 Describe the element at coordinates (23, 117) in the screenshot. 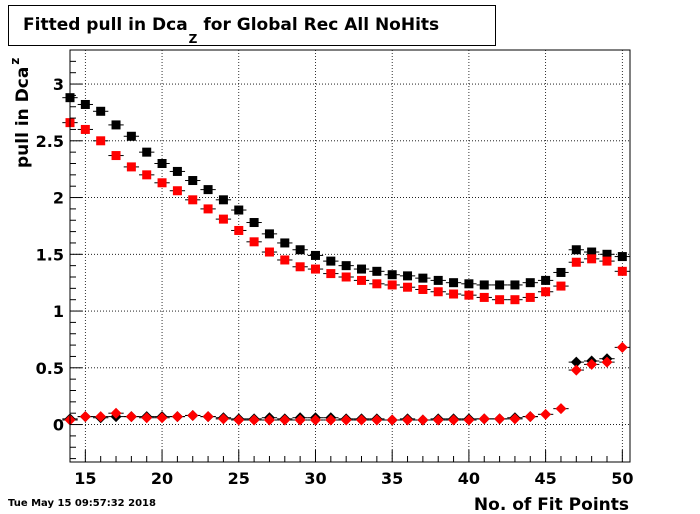

I see `y-axis-label-main: pull in Dca` at that location.